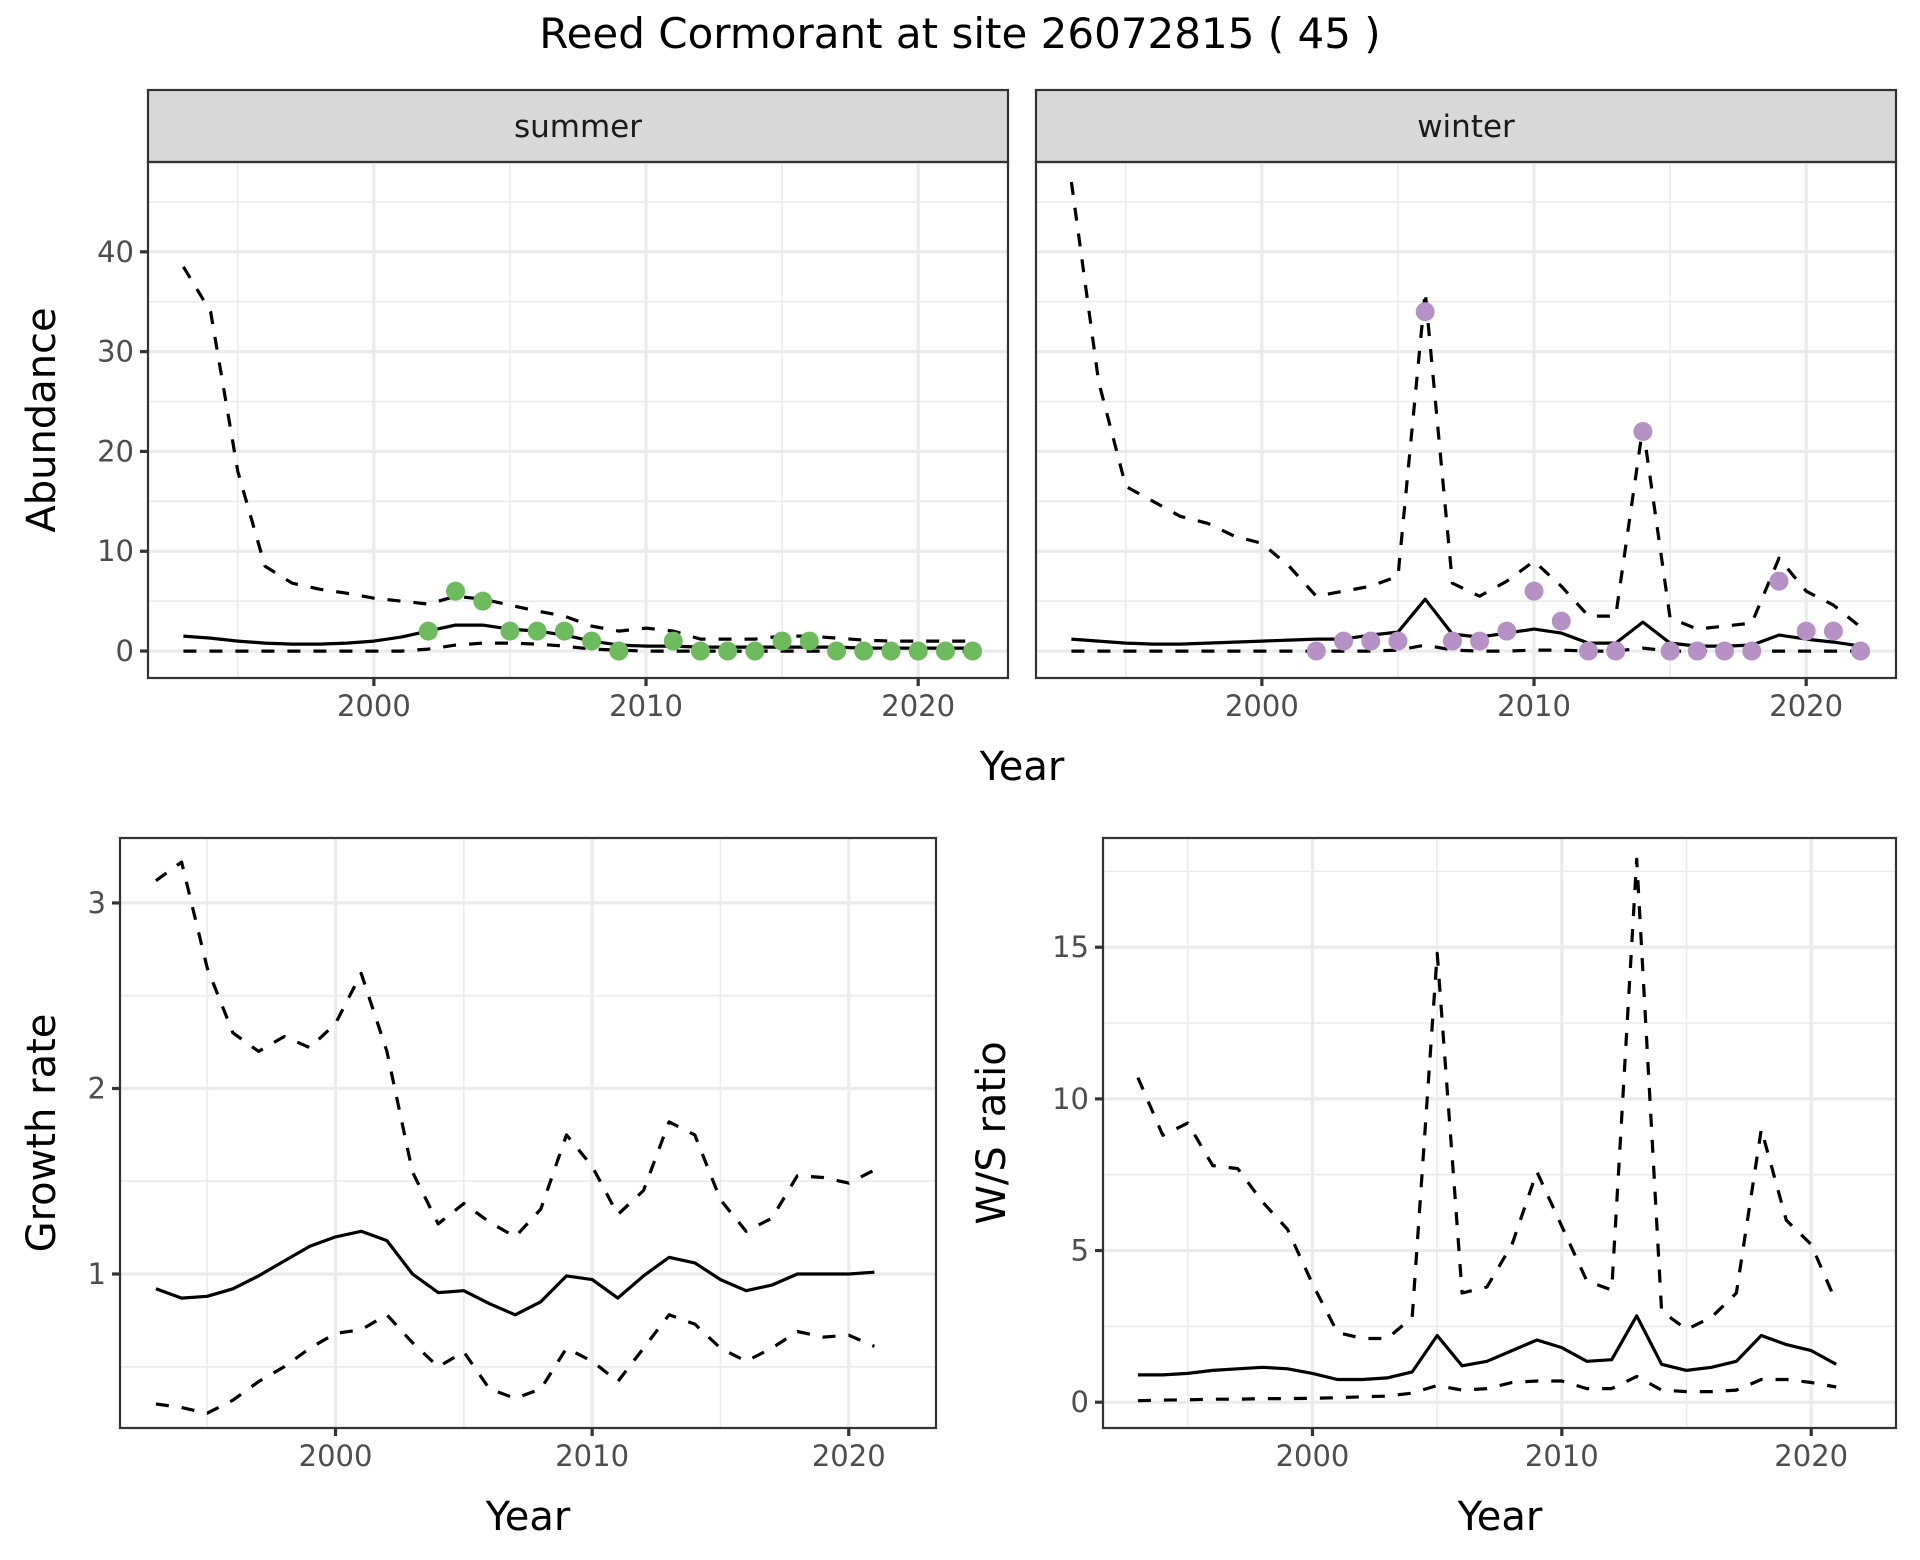 This screenshot has width=1920, height=1560. Describe the element at coordinates (992, 1132) in the screenshot. I see `y-axis-title-ws-ratio: W/S ratio` at that location.